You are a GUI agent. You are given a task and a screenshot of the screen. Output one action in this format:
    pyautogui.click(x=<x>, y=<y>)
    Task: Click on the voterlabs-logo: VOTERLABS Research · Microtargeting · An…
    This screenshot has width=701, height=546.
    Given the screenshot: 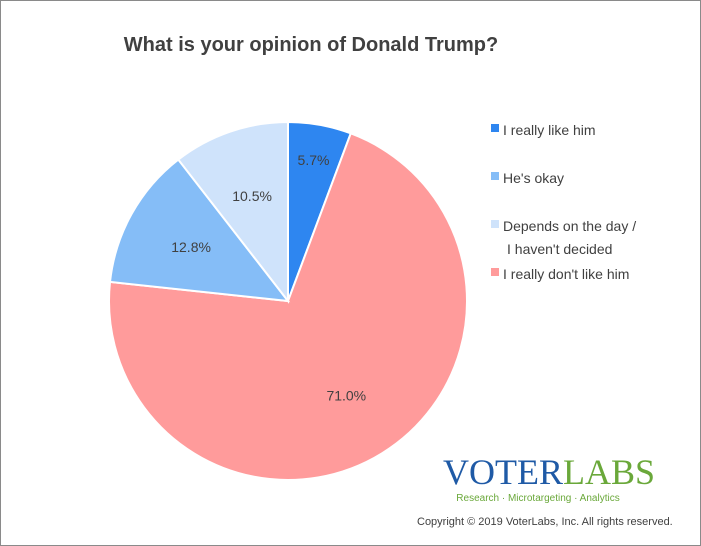 What is the action you would take?
    pyautogui.click(x=549, y=478)
    